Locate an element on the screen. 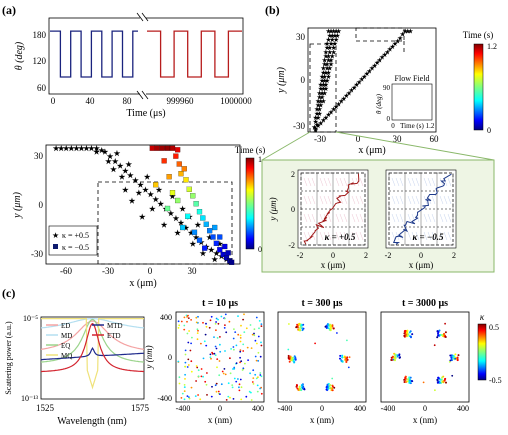 Image resolution: width=508 pixels, height=435 pixels. b-point-line-25: ★ is located at coordinates (346, 96).